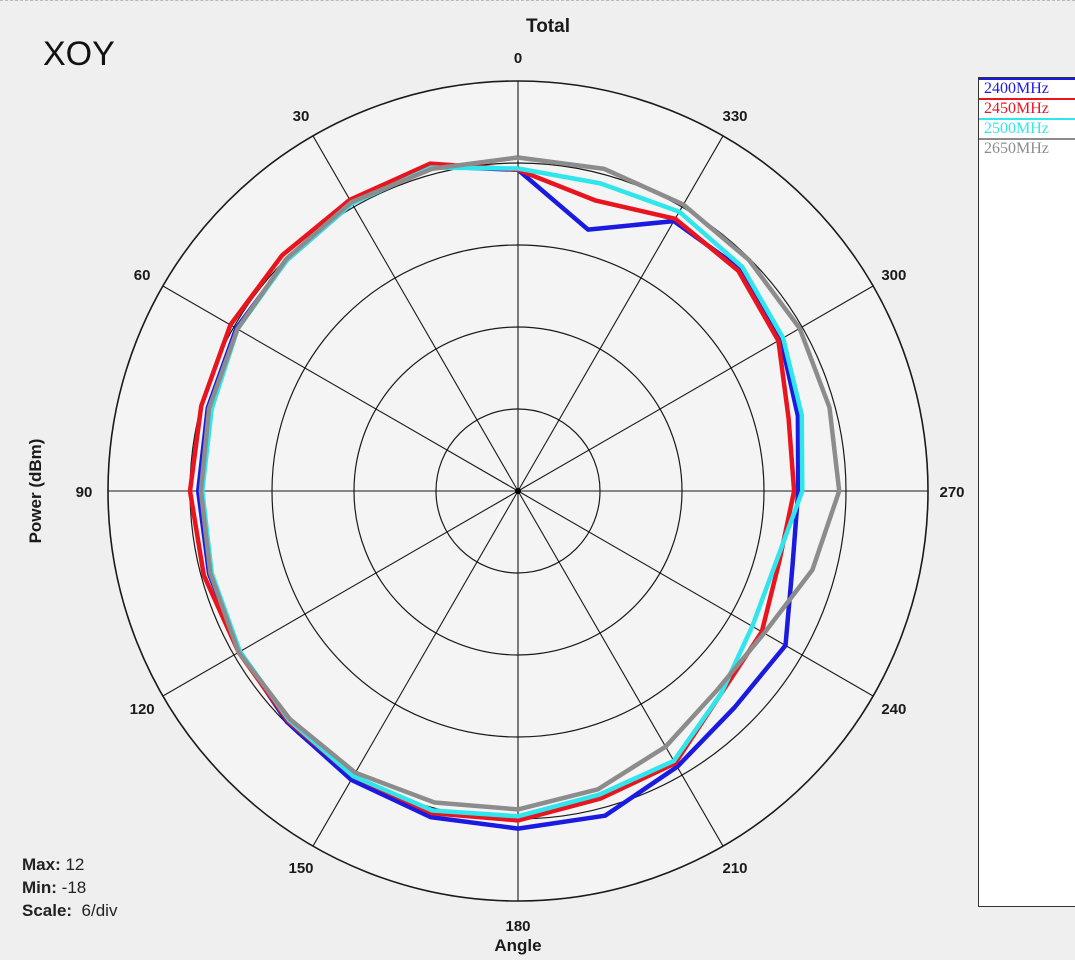 Image resolution: width=1075 pixels, height=960 pixels. Describe the element at coordinates (142, 709) in the screenshot. I see `angle-tick-label: 120` at that location.